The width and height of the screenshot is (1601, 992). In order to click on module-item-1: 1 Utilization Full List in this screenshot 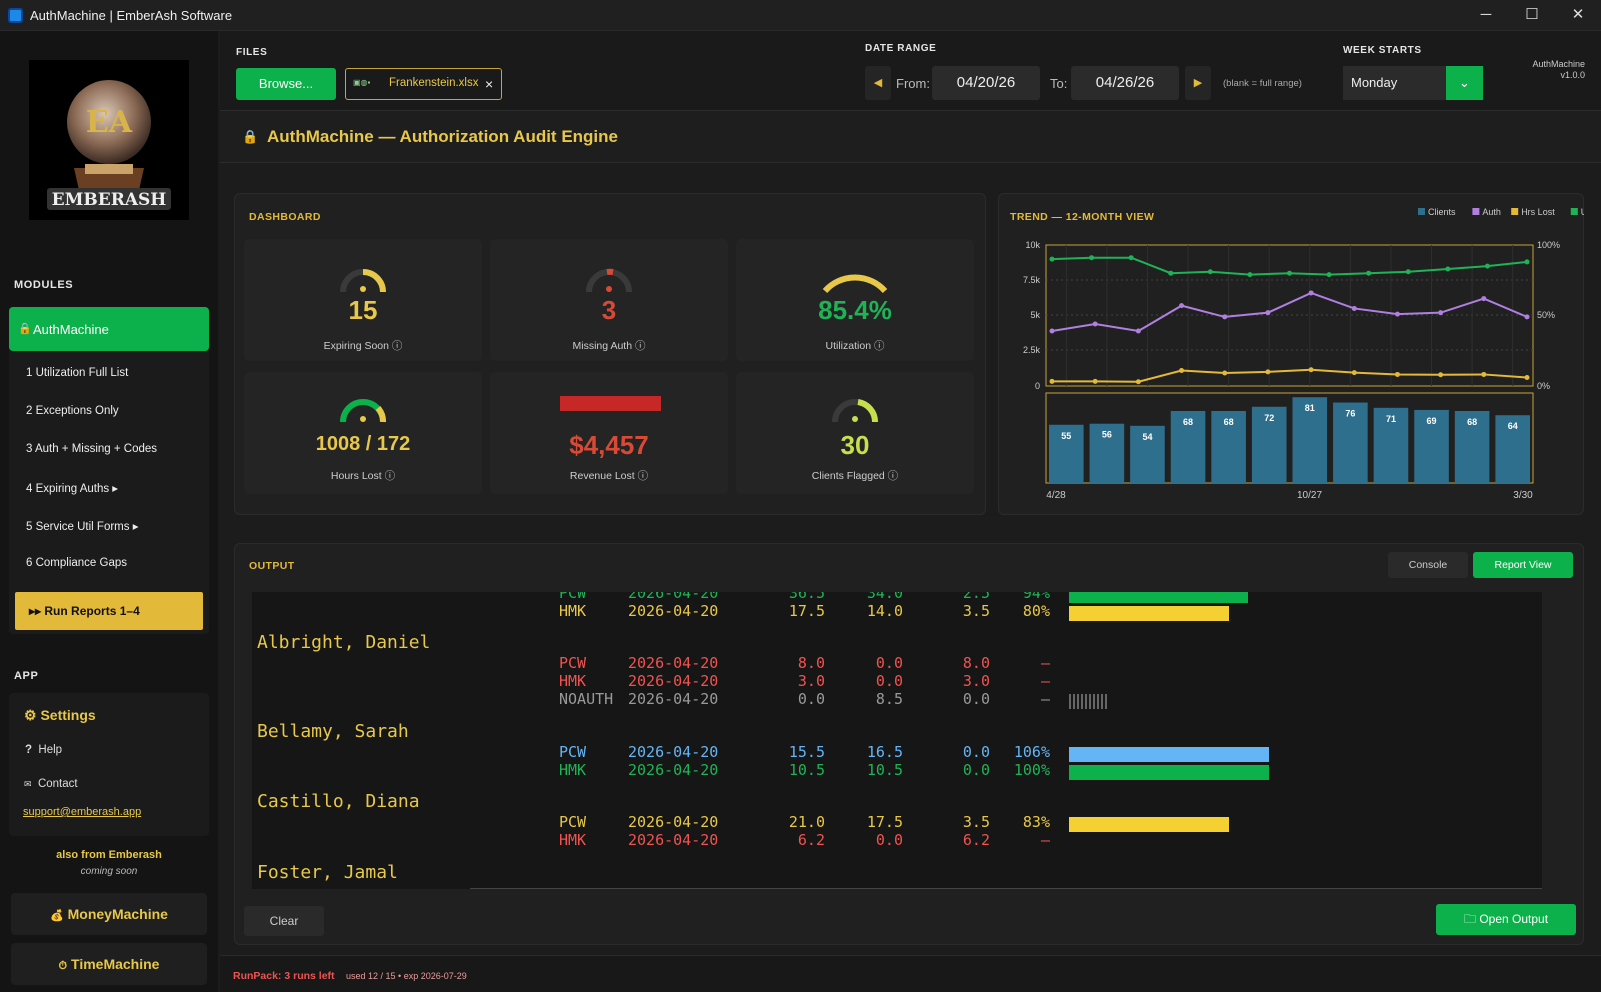, I will do `click(77, 373)`.